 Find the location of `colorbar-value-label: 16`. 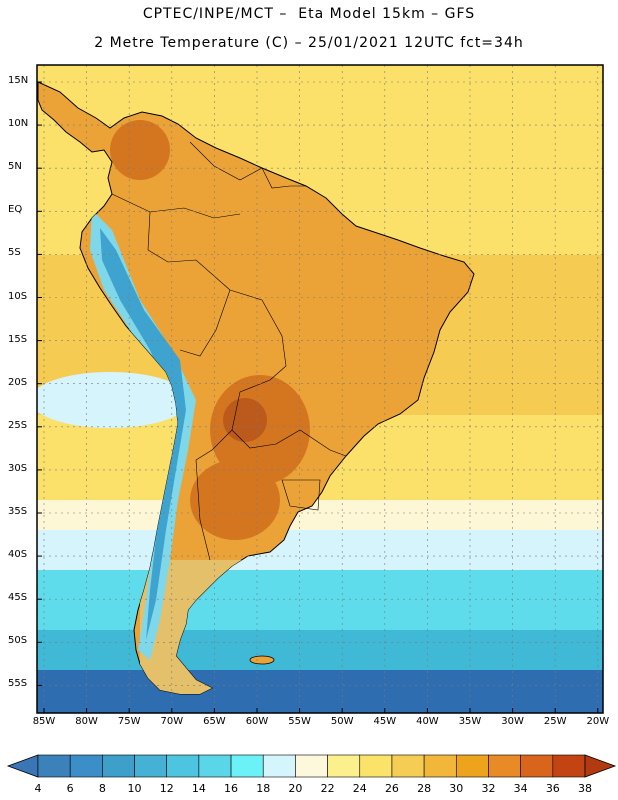

colorbar-value-label: 16 is located at coordinates (231, 788).